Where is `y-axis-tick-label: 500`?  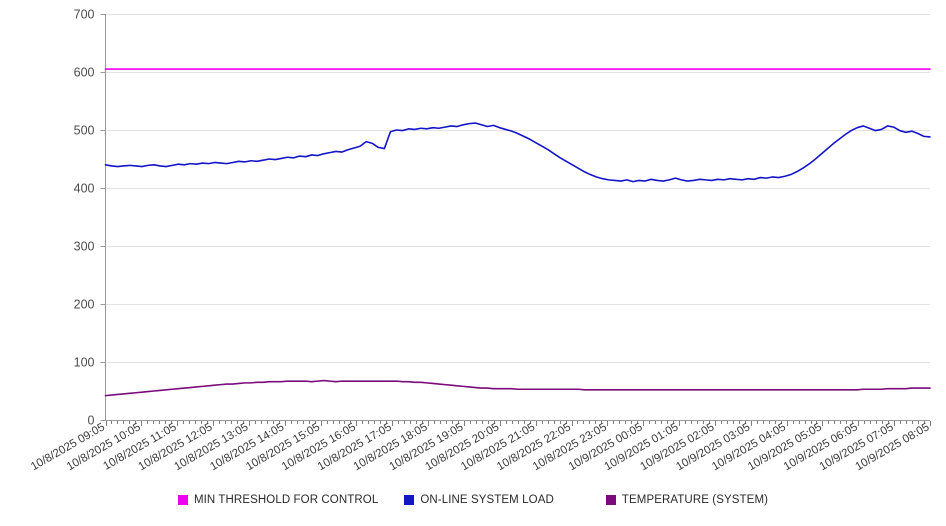
y-axis-tick-label: 500 is located at coordinates (84, 131).